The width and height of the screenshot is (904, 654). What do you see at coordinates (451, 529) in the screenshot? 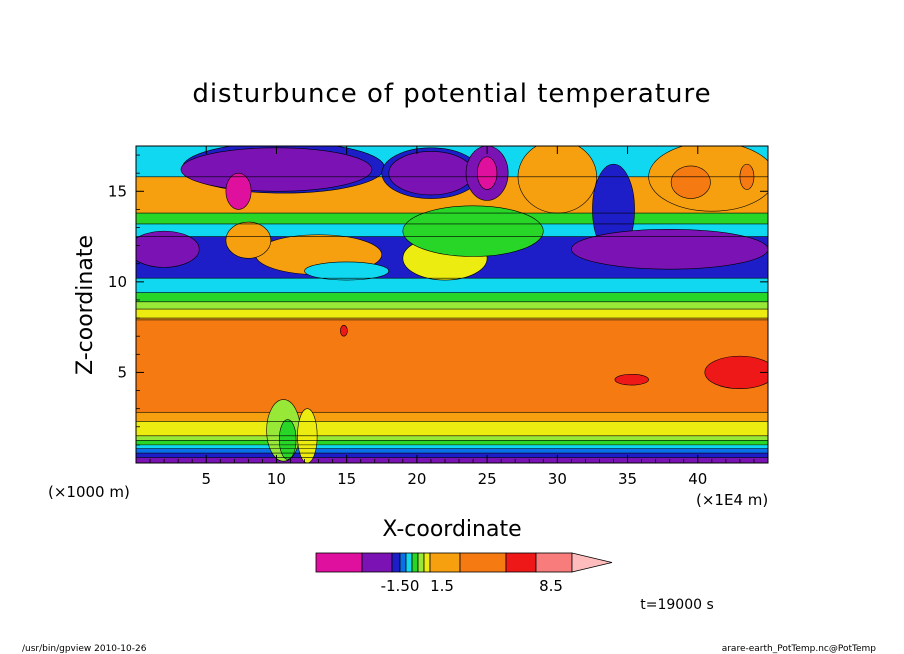
I see `x-axis-label: X-coordinate` at bounding box center [451, 529].